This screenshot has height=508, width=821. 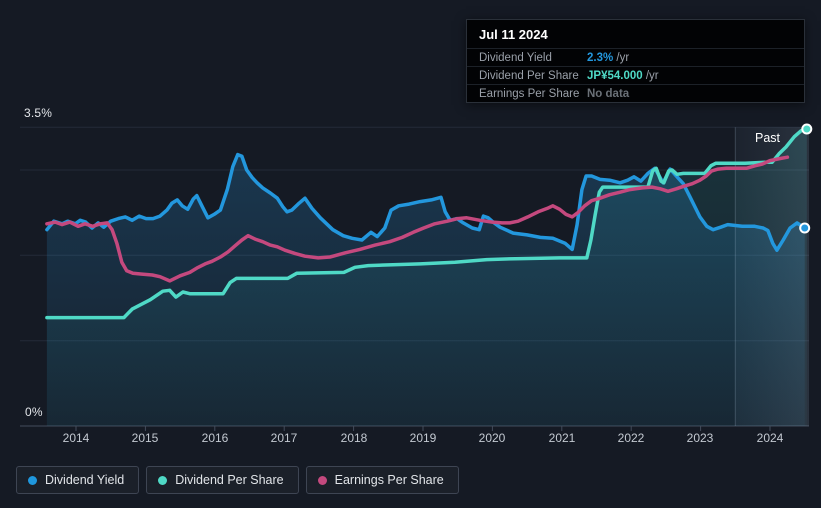 I want to click on legend-item-dividend-yield: Dividend Yield, so click(x=78, y=480).